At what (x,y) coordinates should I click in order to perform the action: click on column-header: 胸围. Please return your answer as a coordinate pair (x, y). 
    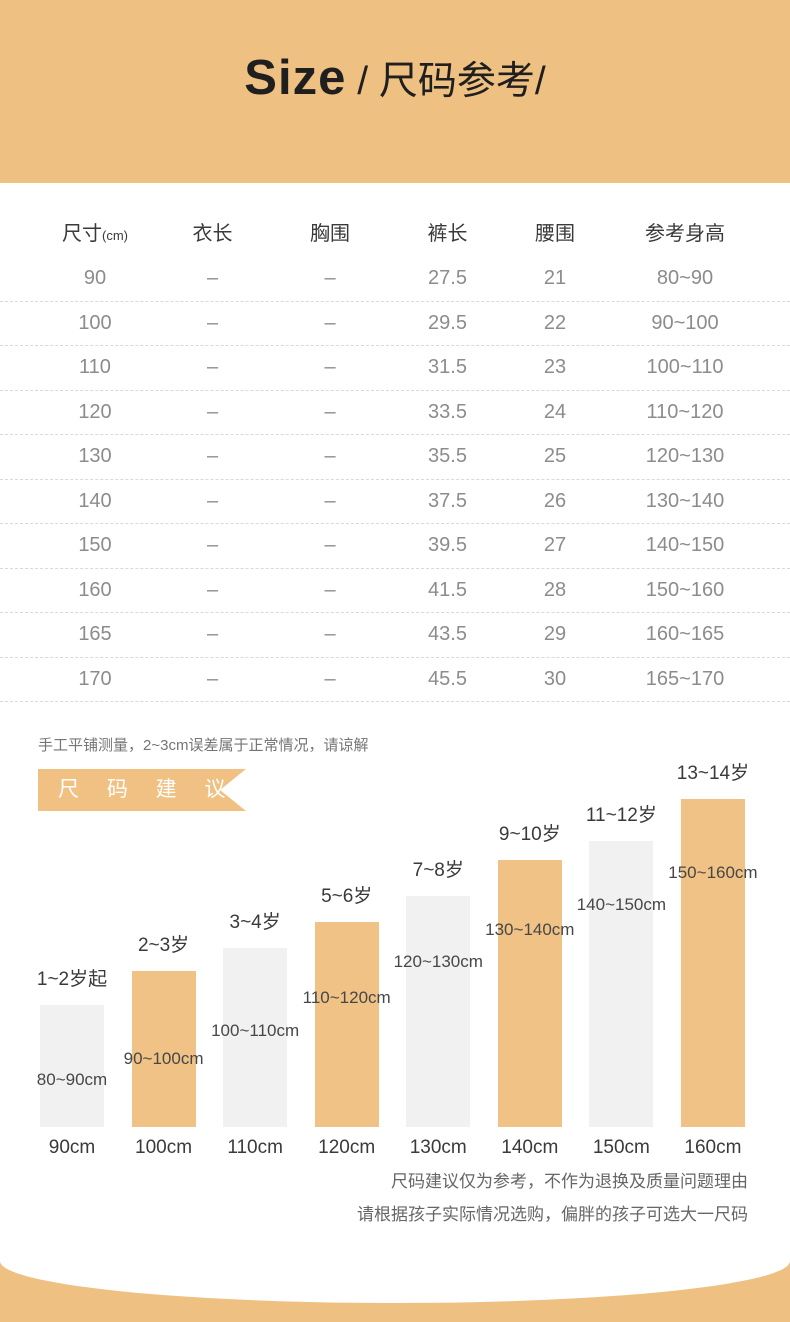
    Looking at the image, I should click on (330, 233).